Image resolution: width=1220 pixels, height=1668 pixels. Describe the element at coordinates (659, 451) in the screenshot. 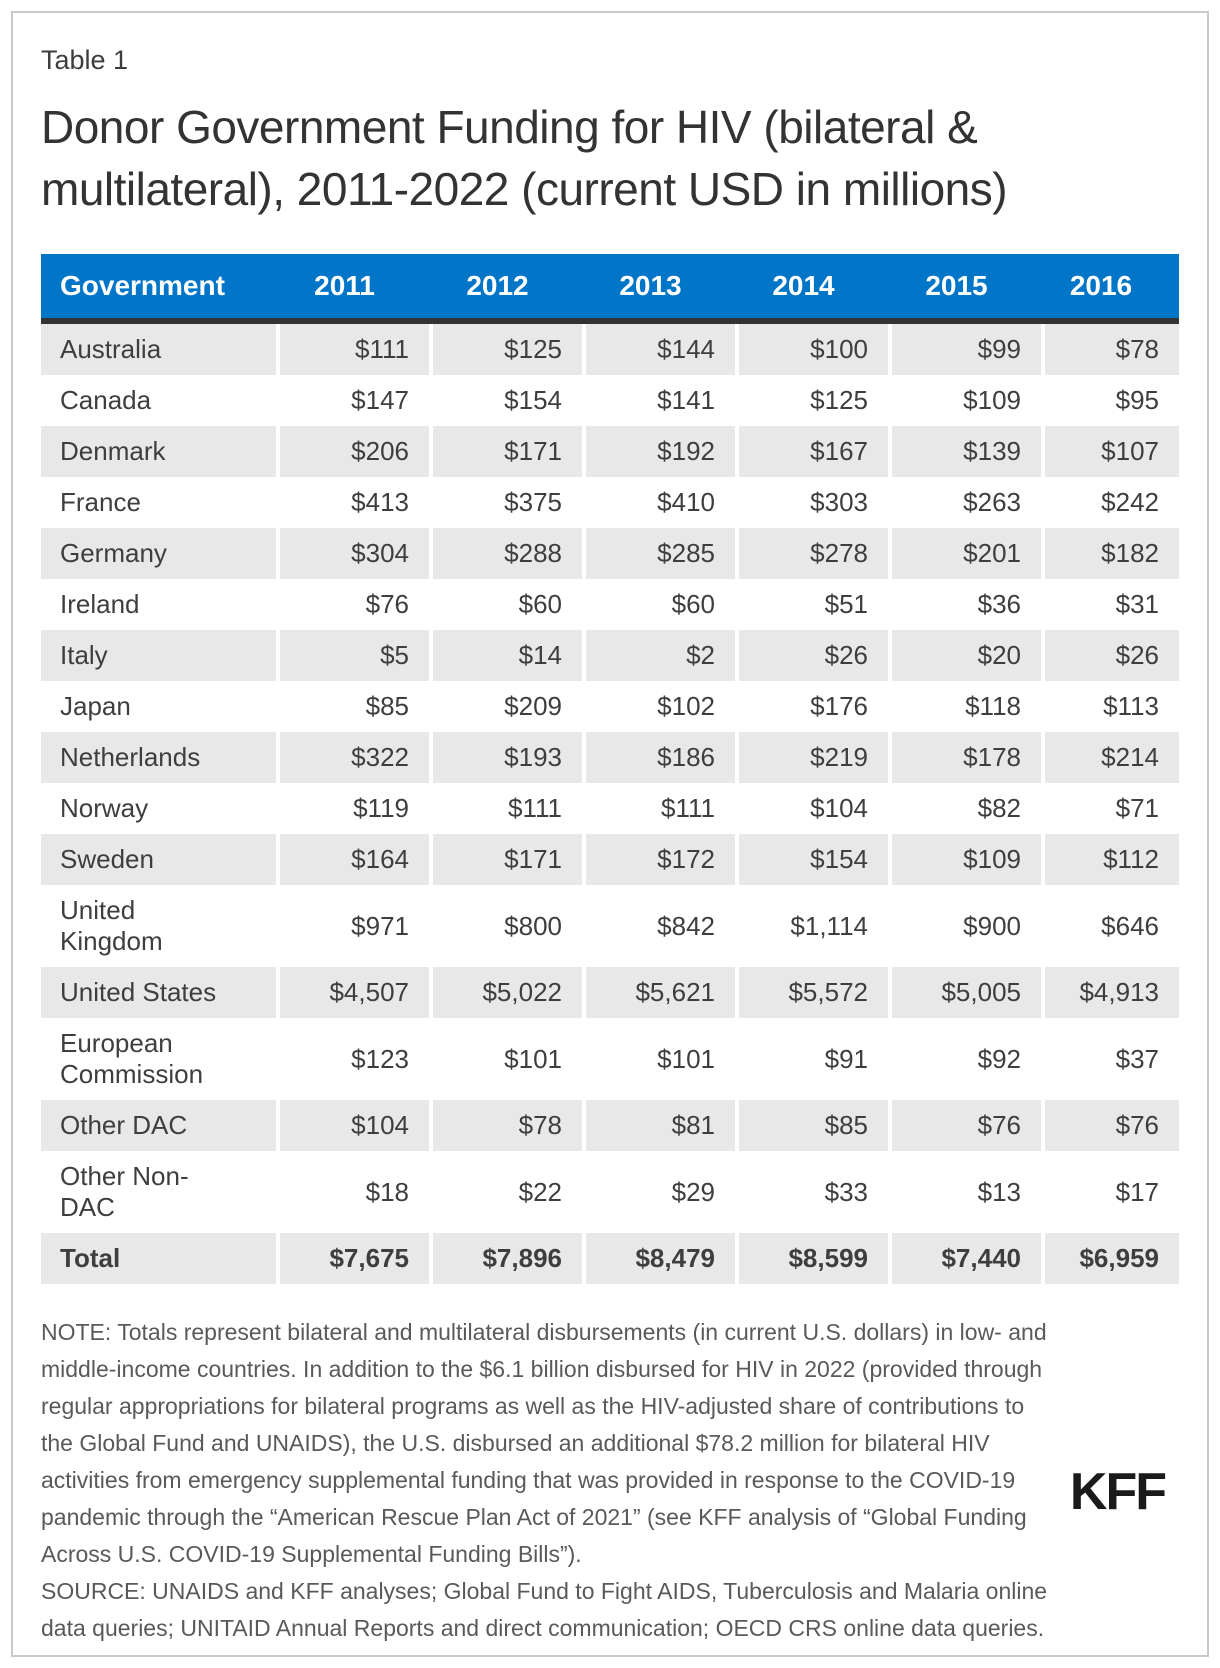

I see `value-cell: $192` at that location.